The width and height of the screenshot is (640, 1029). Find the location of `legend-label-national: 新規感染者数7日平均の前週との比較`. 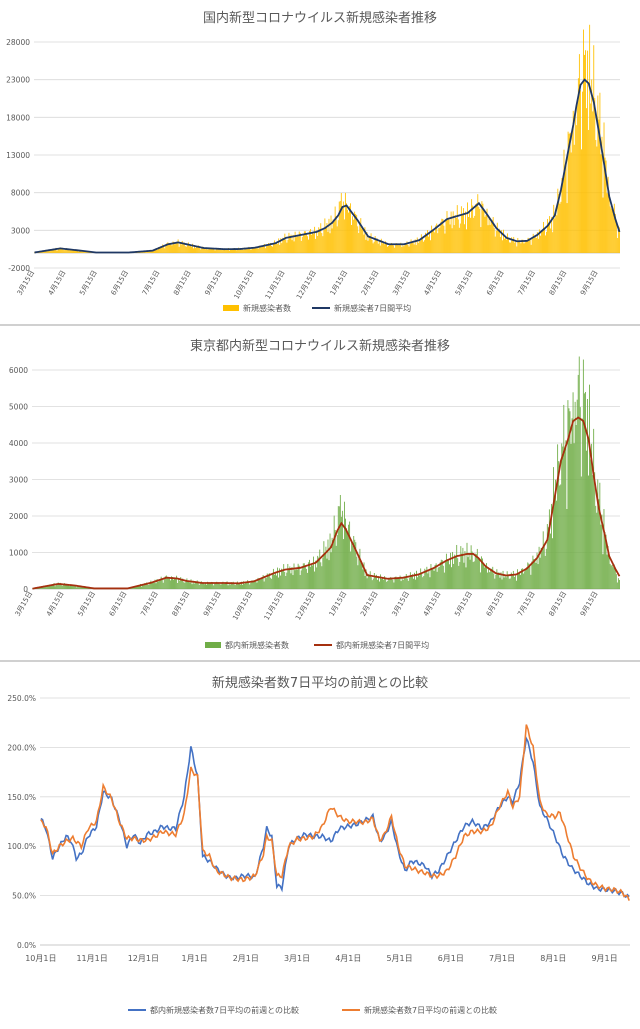

legend-label-national: 新規感染者数7日平均の前週との比較 is located at coordinates (430, 1010).